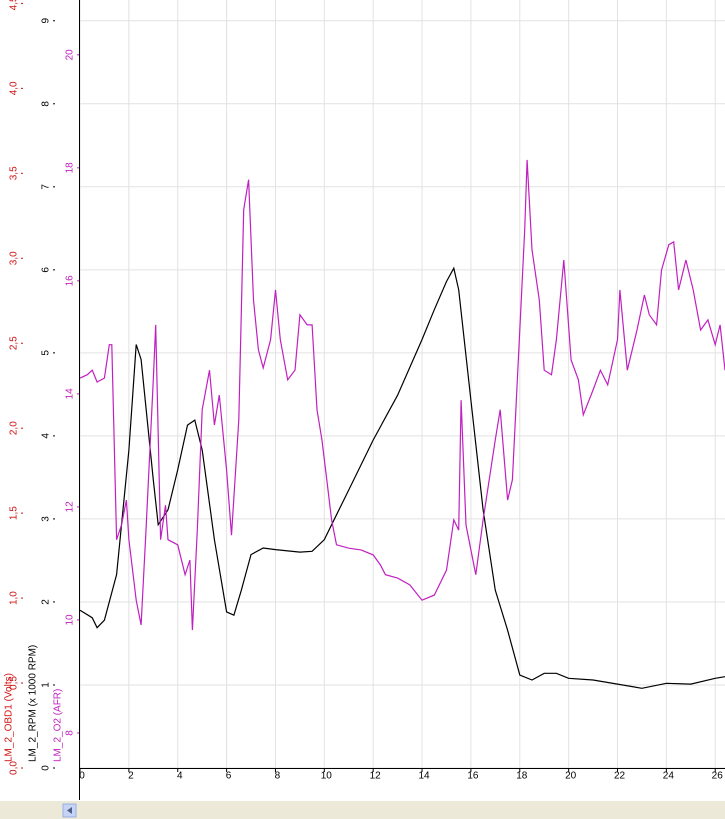  What do you see at coordinates (70, 620) in the screenshot?
I see `y-tick-label: 10` at bounding box center [70, 620].